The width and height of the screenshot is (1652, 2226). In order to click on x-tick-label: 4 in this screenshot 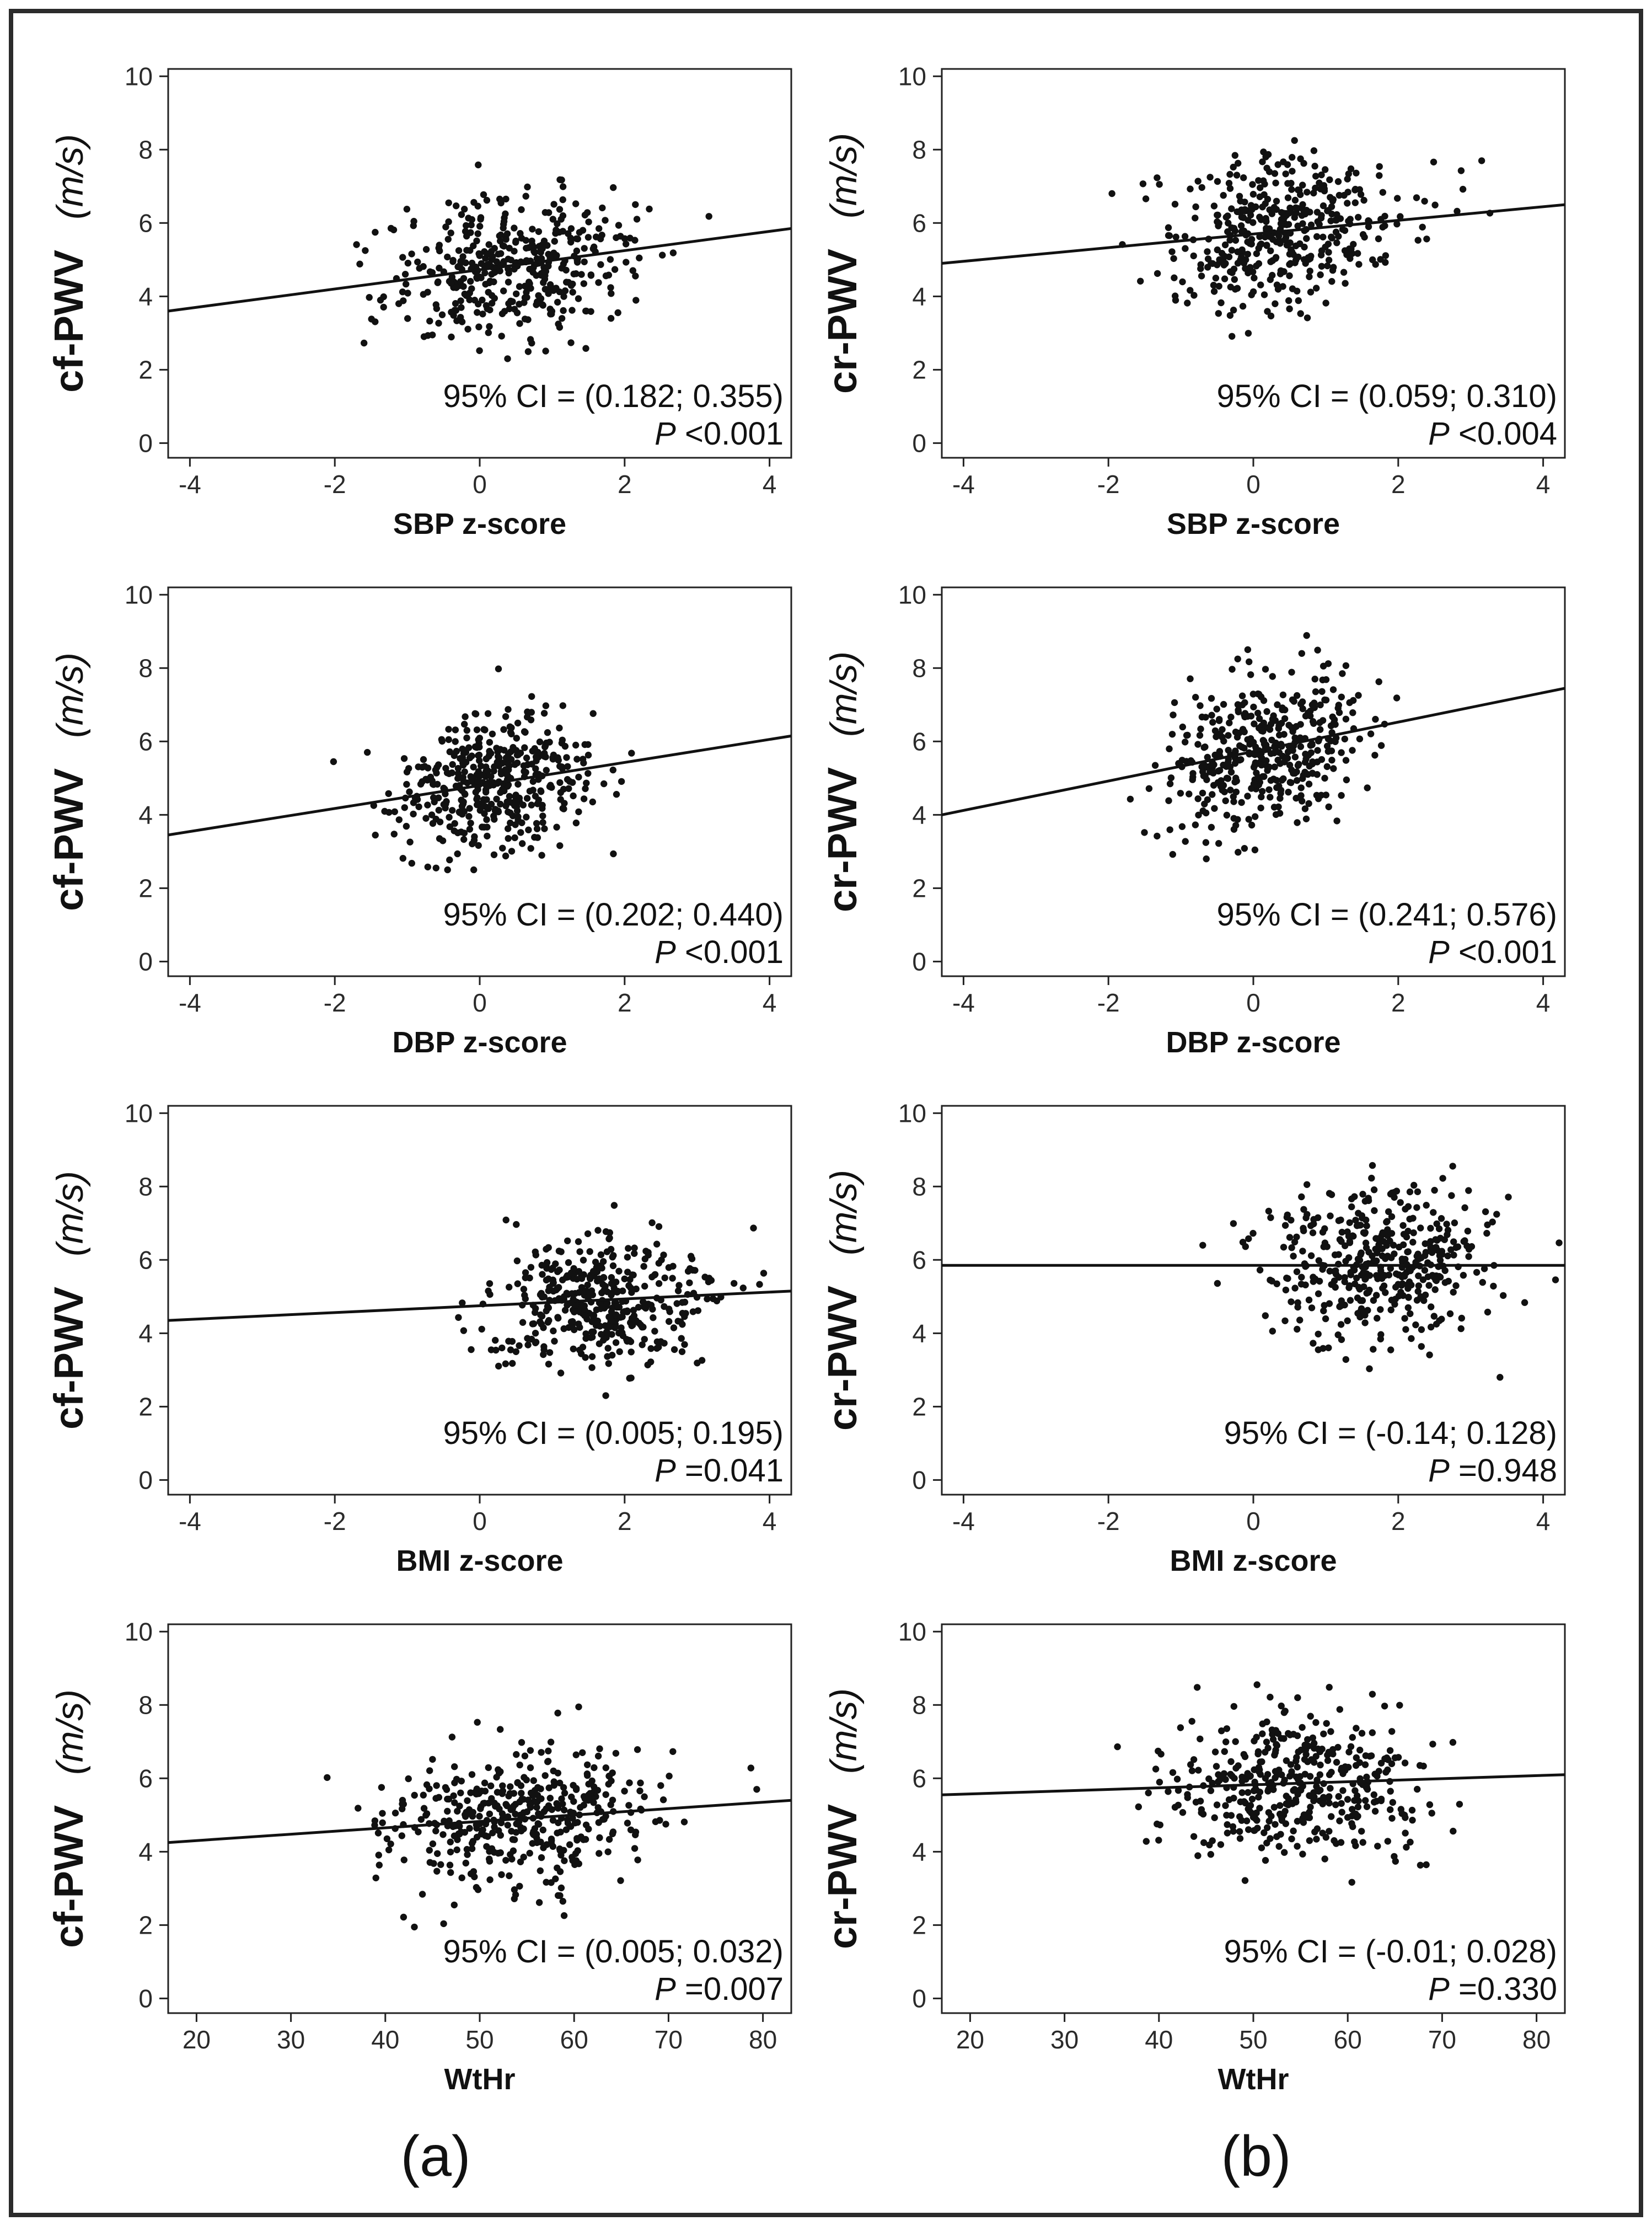, I will do `click(1543, 484)`.